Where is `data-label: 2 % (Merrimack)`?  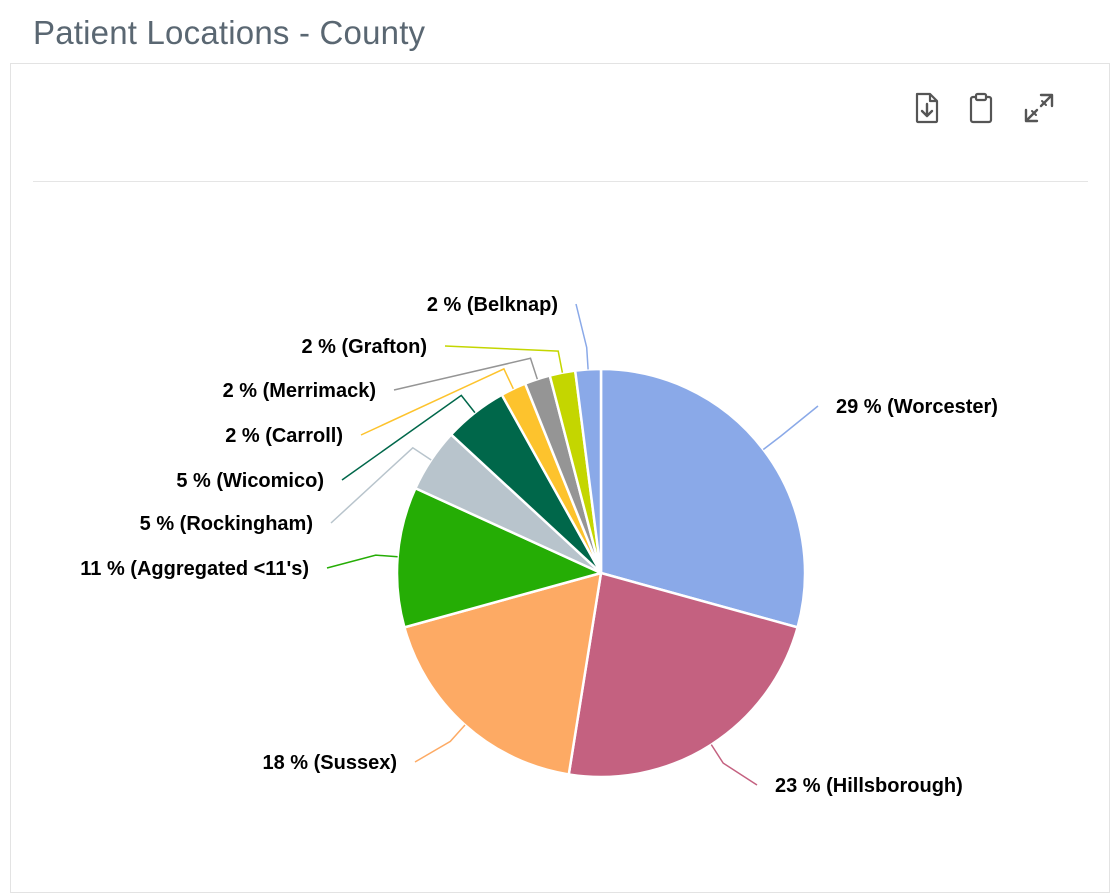 data-label: 2 % (Merrimack) is located at coordinates (299, 391).